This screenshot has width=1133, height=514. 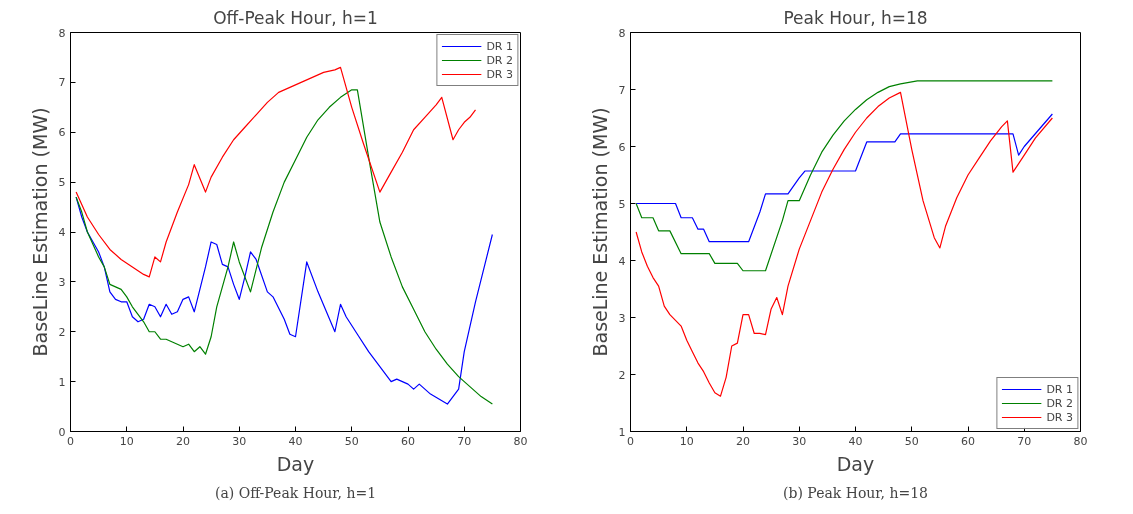 I want to click on text: (b) Peak Hour, h=18, so click(x=855, y=492).